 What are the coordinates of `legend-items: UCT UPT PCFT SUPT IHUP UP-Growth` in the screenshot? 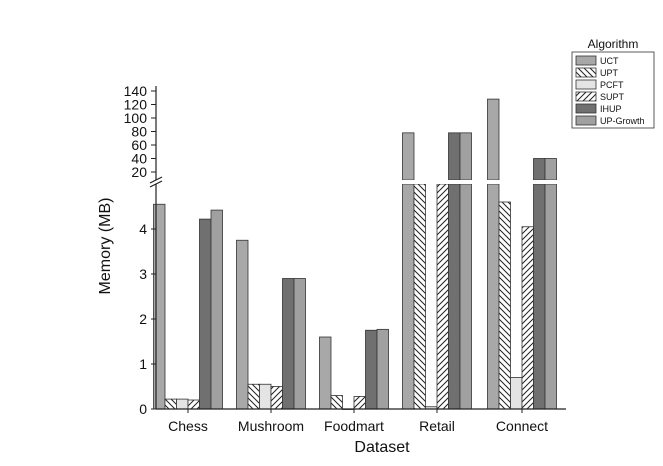 It's located at (610, 90).